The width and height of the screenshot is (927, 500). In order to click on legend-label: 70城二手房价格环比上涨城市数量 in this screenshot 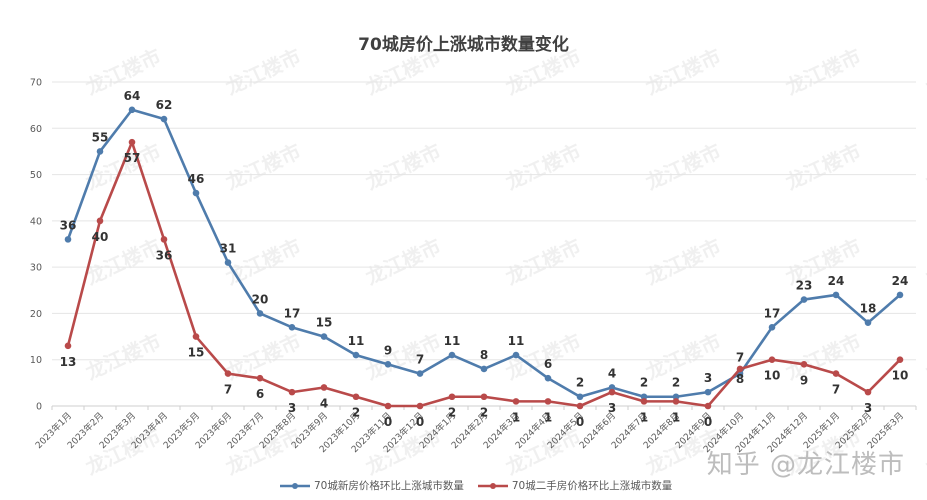, I will do `click(592, 486)`.